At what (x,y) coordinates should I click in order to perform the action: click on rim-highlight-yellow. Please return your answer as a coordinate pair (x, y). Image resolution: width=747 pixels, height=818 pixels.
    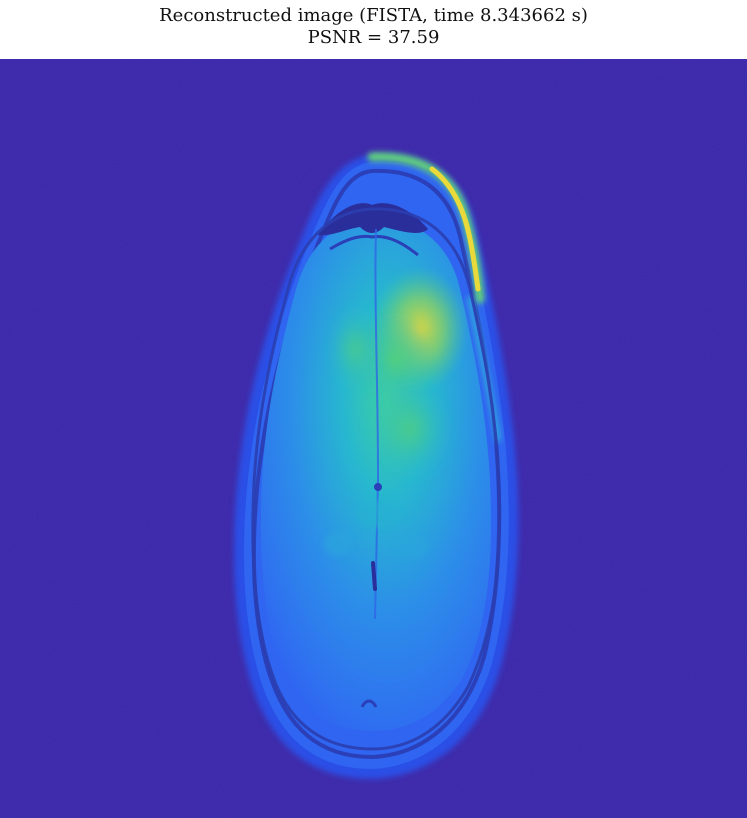
    Looking at the image, I should click on (455, 229).